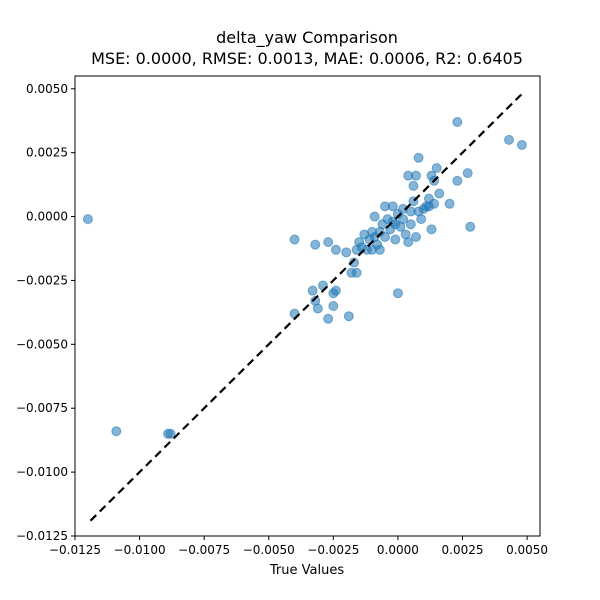  What do you see at coordinates (140, 550) in the screenshot?
I see `x-tick-label: −0.0100` at bounding box center [140, 550].